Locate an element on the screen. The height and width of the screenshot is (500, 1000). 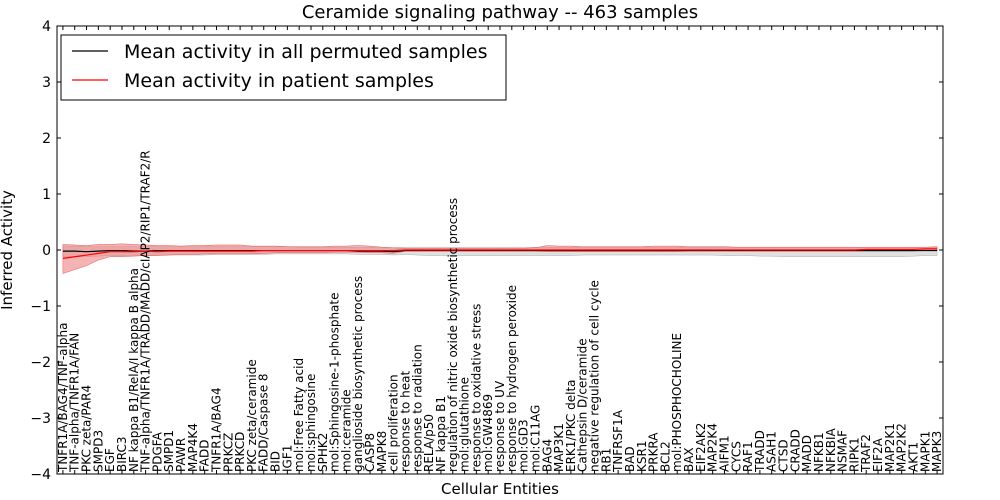
x-category-label: MAPK1 is located at coordinates (925, 451).